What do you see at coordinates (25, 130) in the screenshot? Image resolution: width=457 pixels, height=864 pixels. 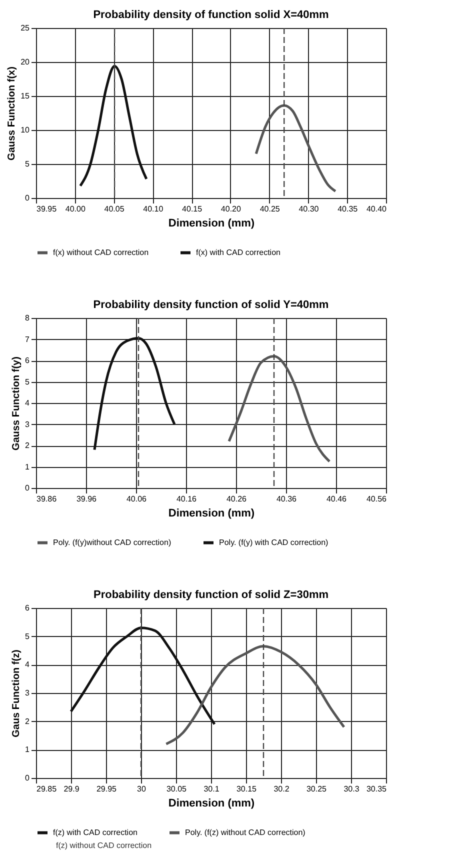 I see `y-tick-label: 10` at bounding box center [25, 130].